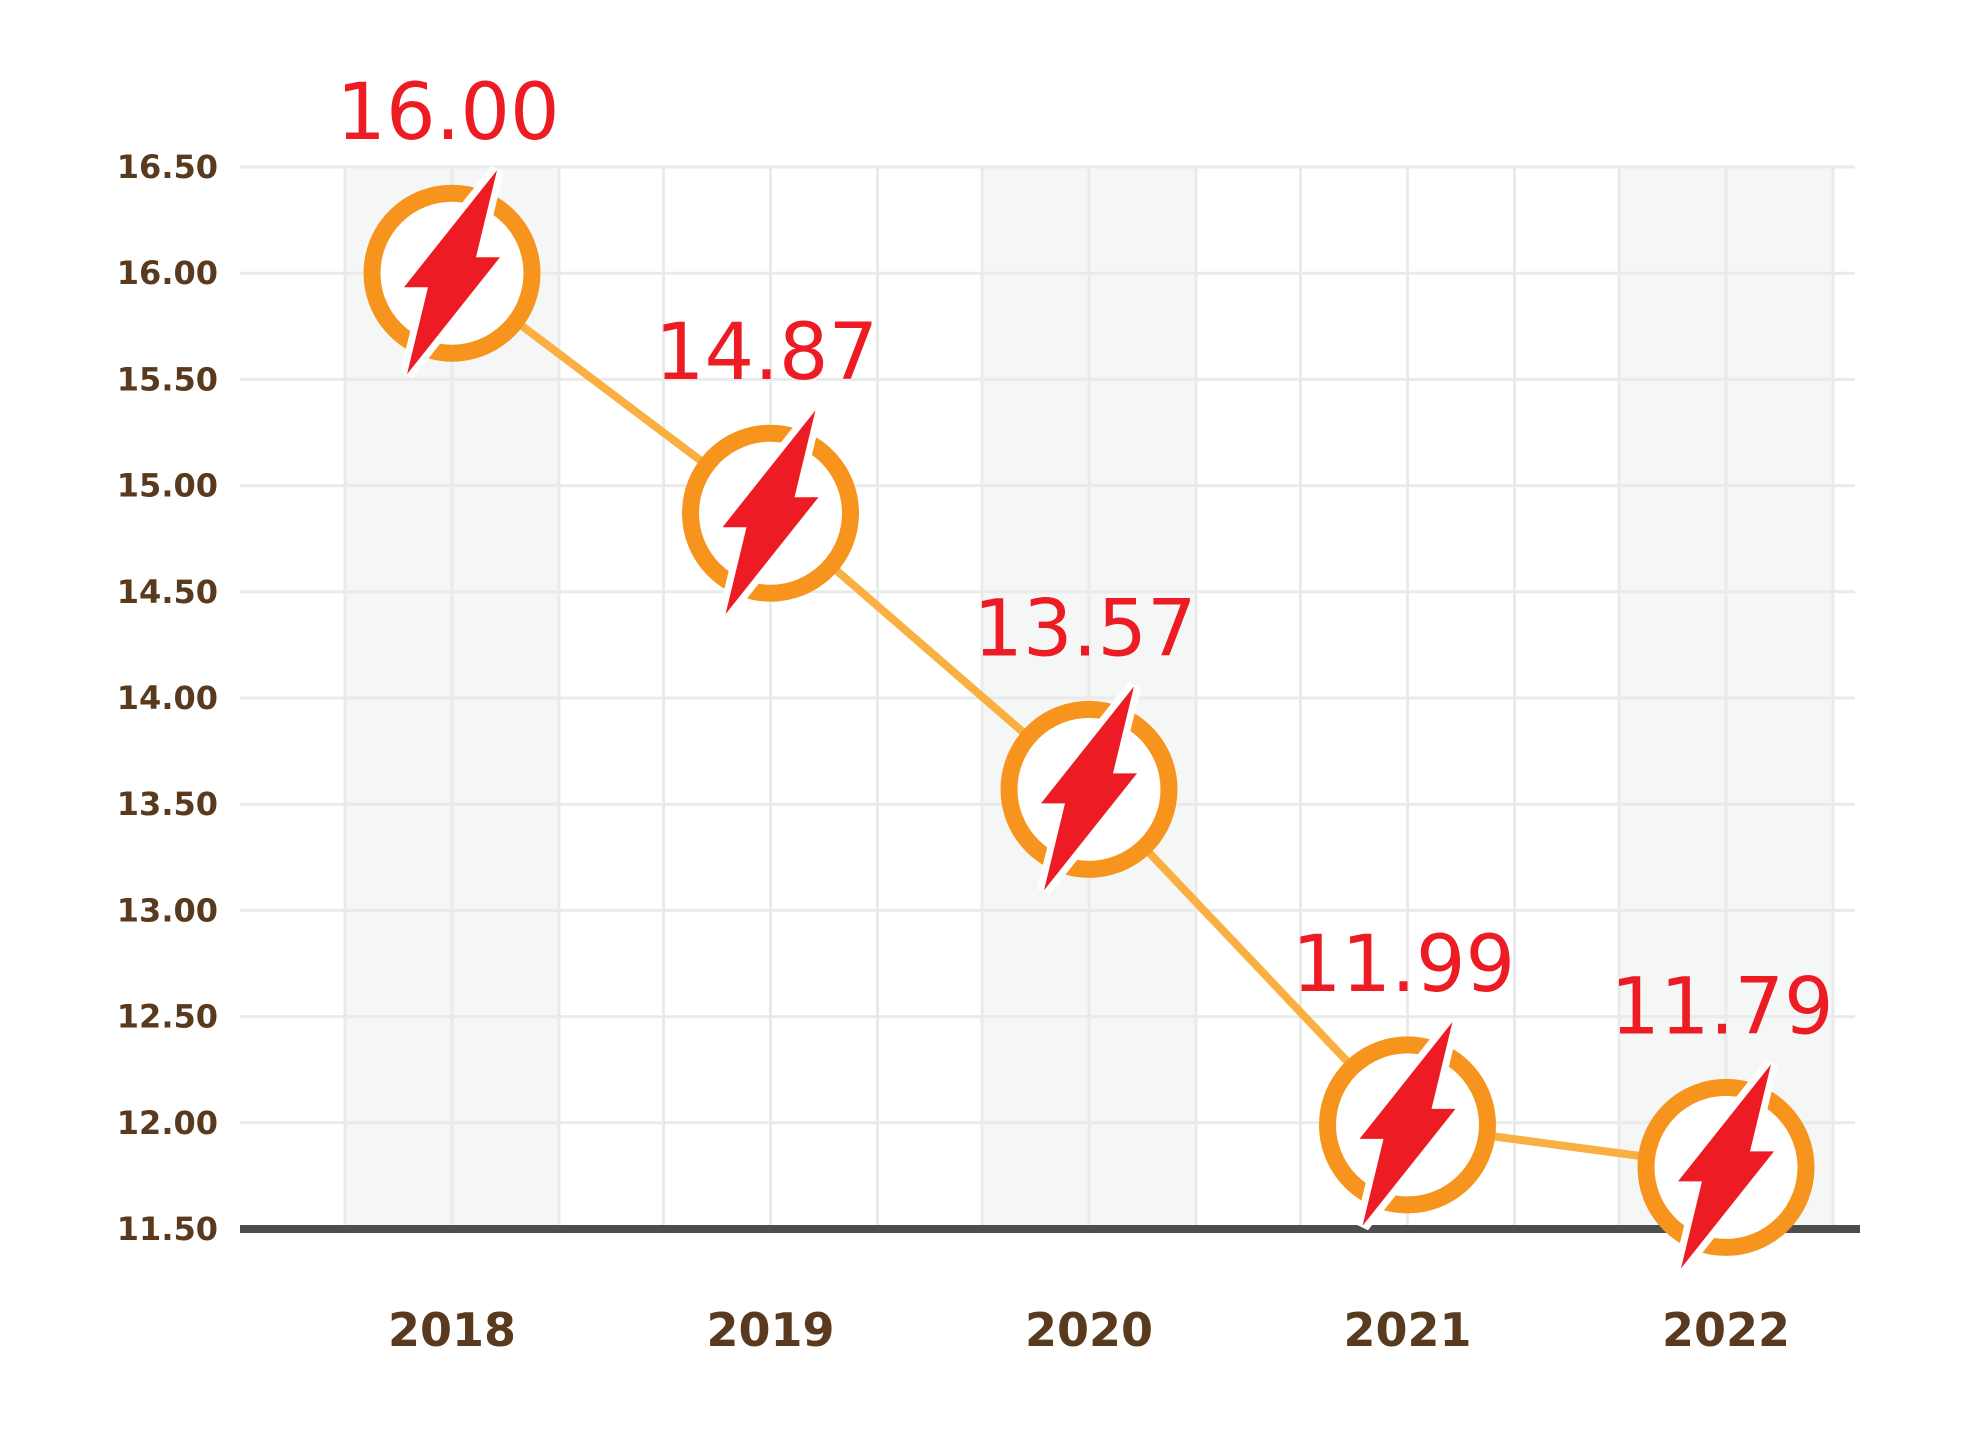  What do you see at coordinates (447, 113) in the screenshot?
I see `data-label: 16.00` at bounding box center [447, 113].